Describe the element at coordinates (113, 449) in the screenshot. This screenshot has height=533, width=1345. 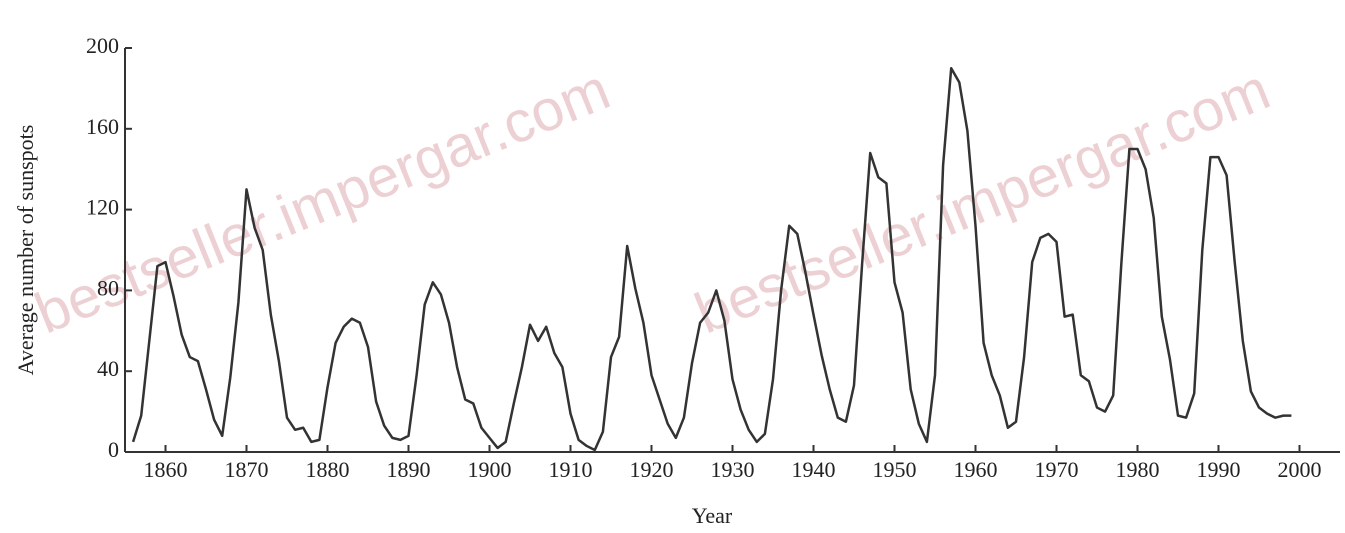
I see `y-tick-label: 0` at that location.